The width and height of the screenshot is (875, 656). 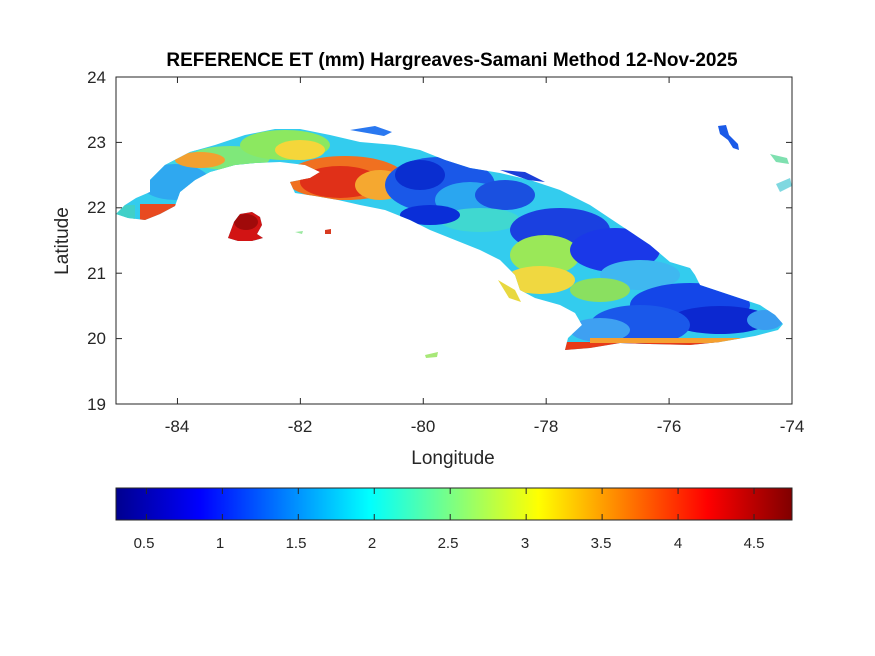 I want to click on y-tick-label: 19, so click(x=96, y=404).